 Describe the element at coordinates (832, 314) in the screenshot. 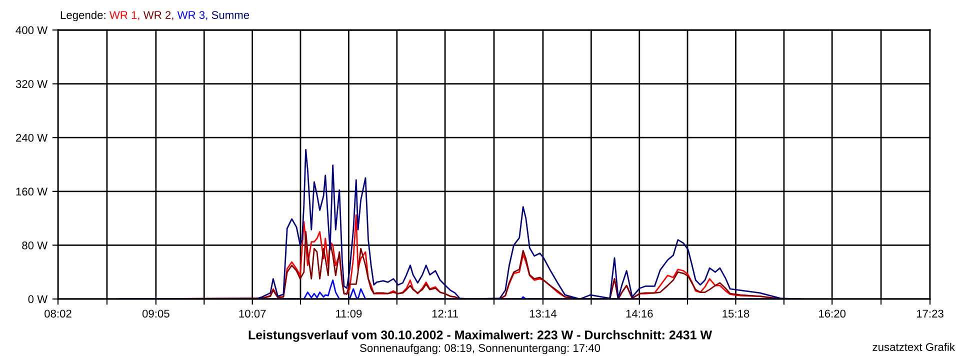

I see `x-tick-label: 16:20` at that location.